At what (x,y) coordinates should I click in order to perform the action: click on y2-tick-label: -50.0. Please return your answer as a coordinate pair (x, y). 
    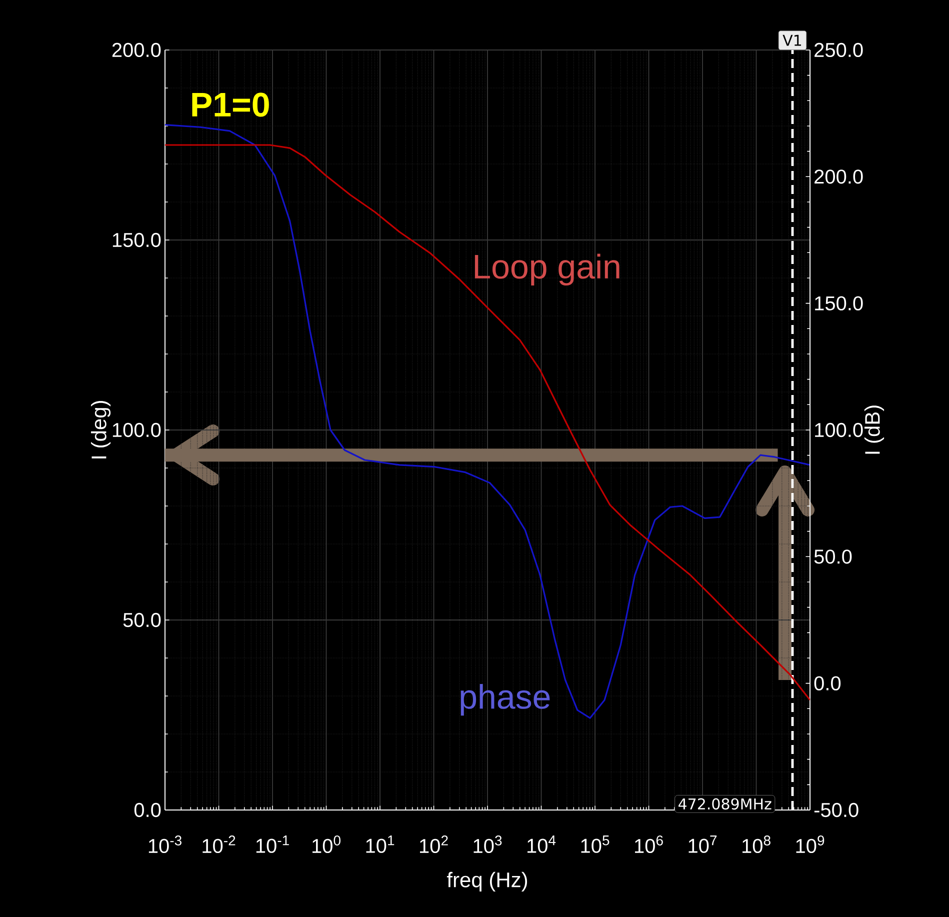
    Looking at the image, I should click on (836, 810).